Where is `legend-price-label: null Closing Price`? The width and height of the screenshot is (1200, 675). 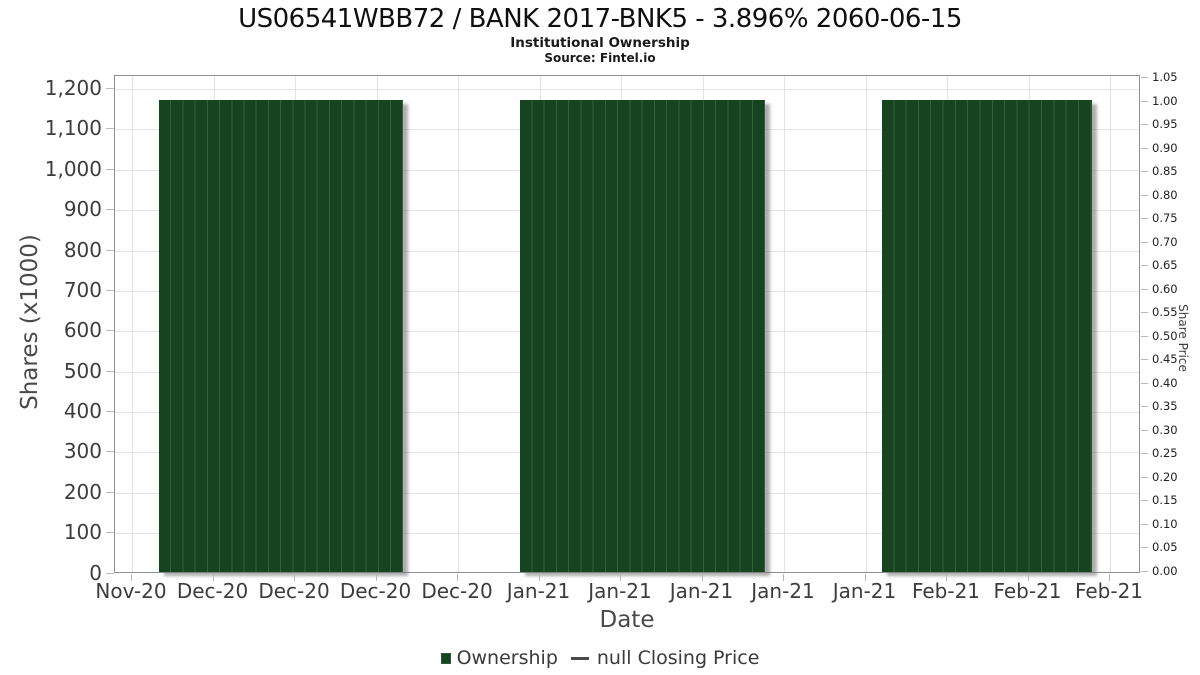 legend-price-label: null Closing Price is located at coordinates (678, 658).